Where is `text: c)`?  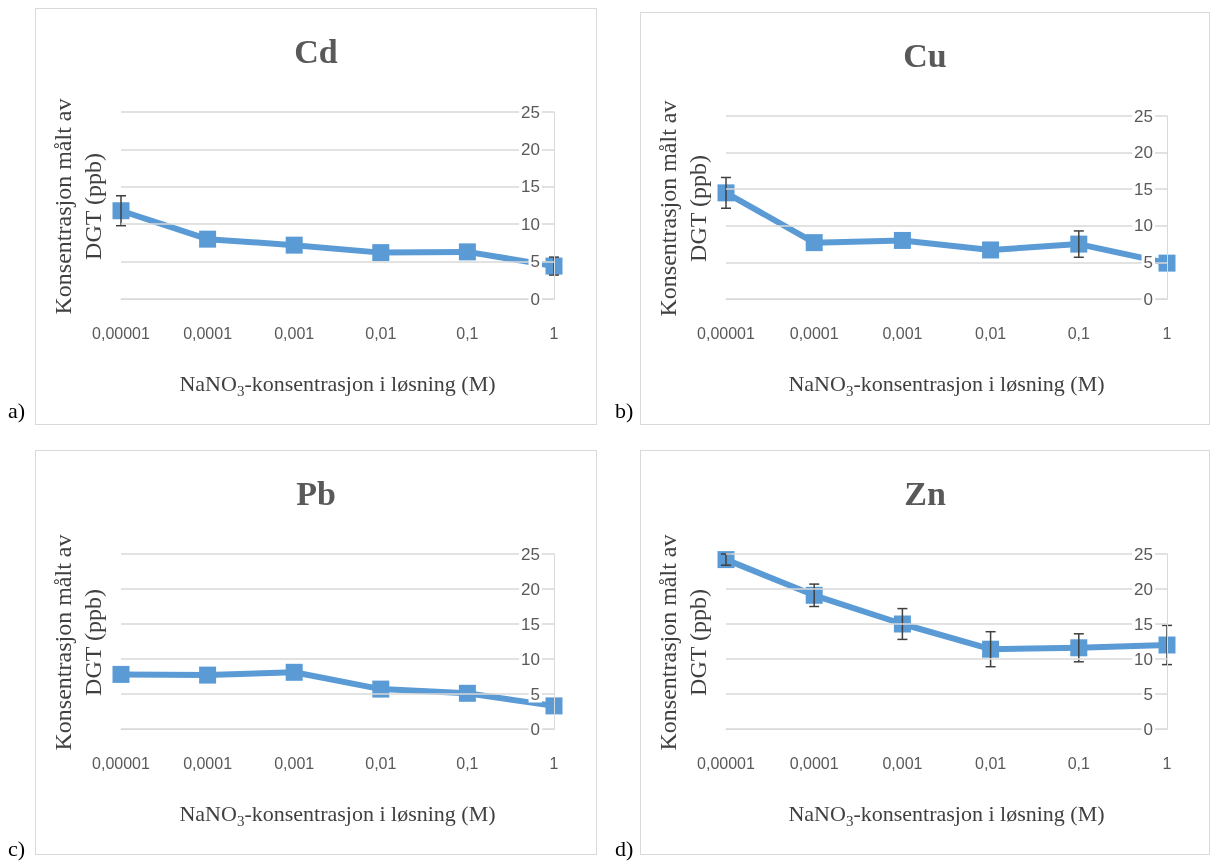
text: c) is located at coordinates (17, 849).